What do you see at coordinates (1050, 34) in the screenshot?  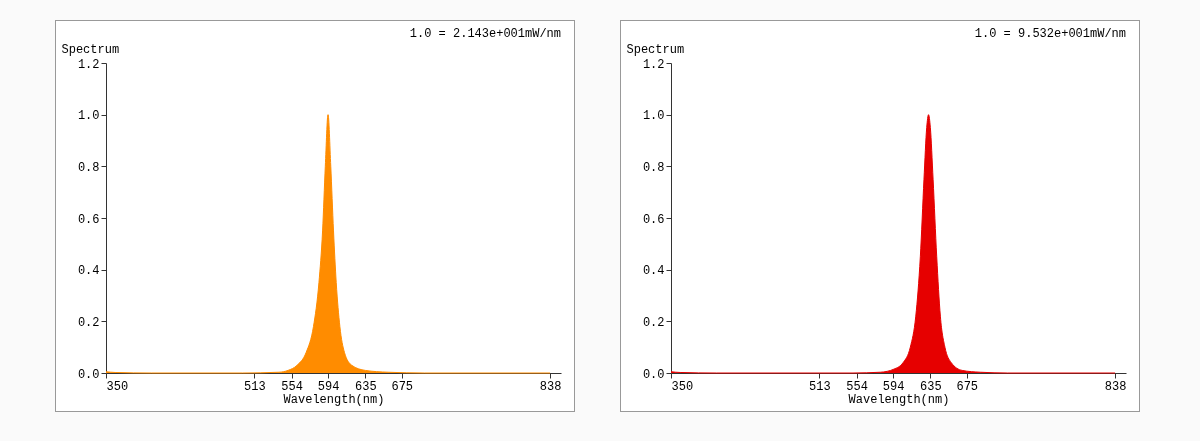 I see `text: 1.0 = 9.532e+001mW/nm` at bounding box center [1050, 34].